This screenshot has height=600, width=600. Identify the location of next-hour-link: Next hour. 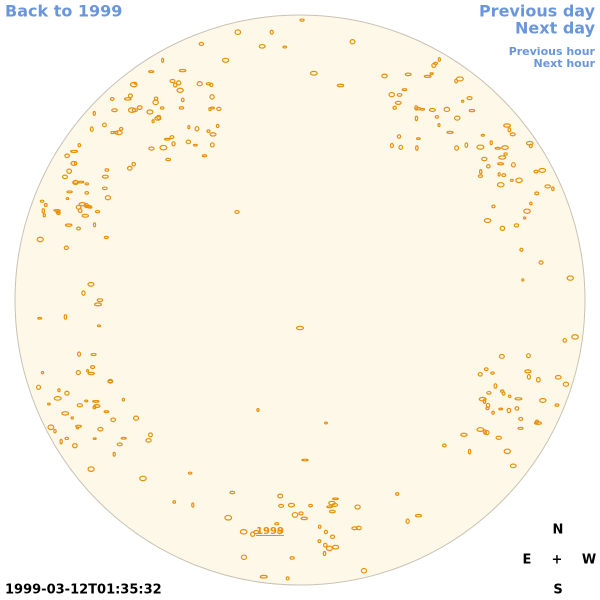
(565, 63).